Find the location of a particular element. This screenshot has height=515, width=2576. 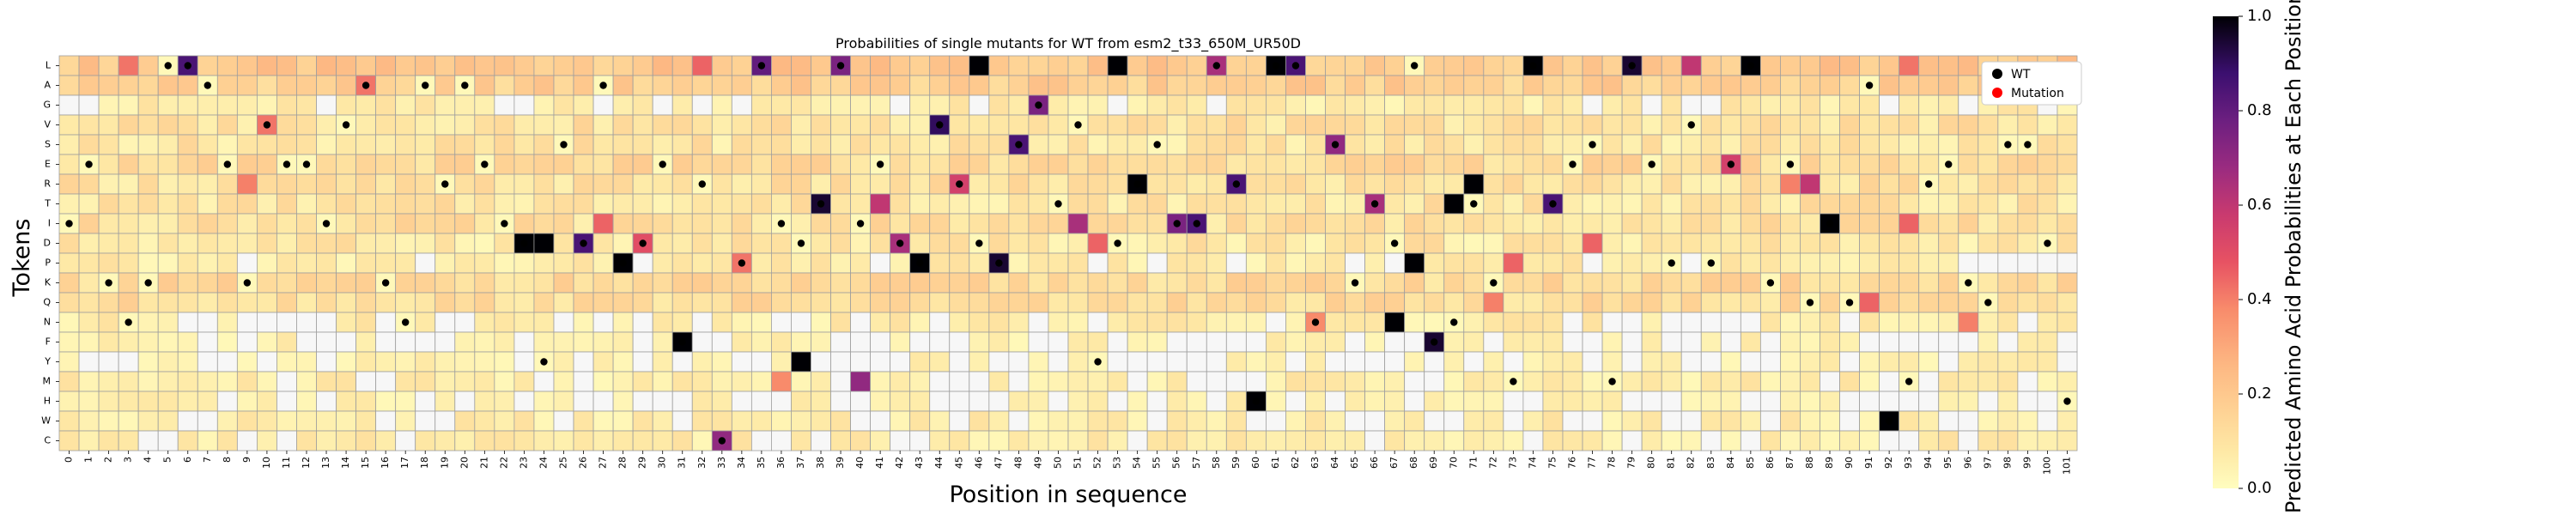

x-tick-label: 10 is located at coordinates (266, 463).